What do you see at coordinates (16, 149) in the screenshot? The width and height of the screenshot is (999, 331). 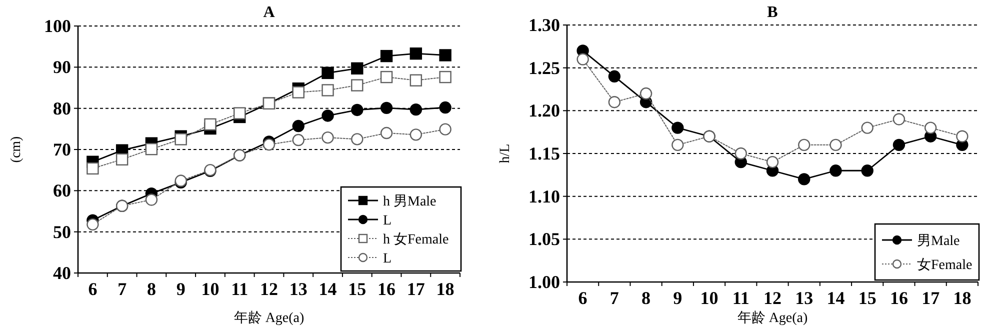 I see `y-axis-title: (cm)` at bounding box center [16, 149].